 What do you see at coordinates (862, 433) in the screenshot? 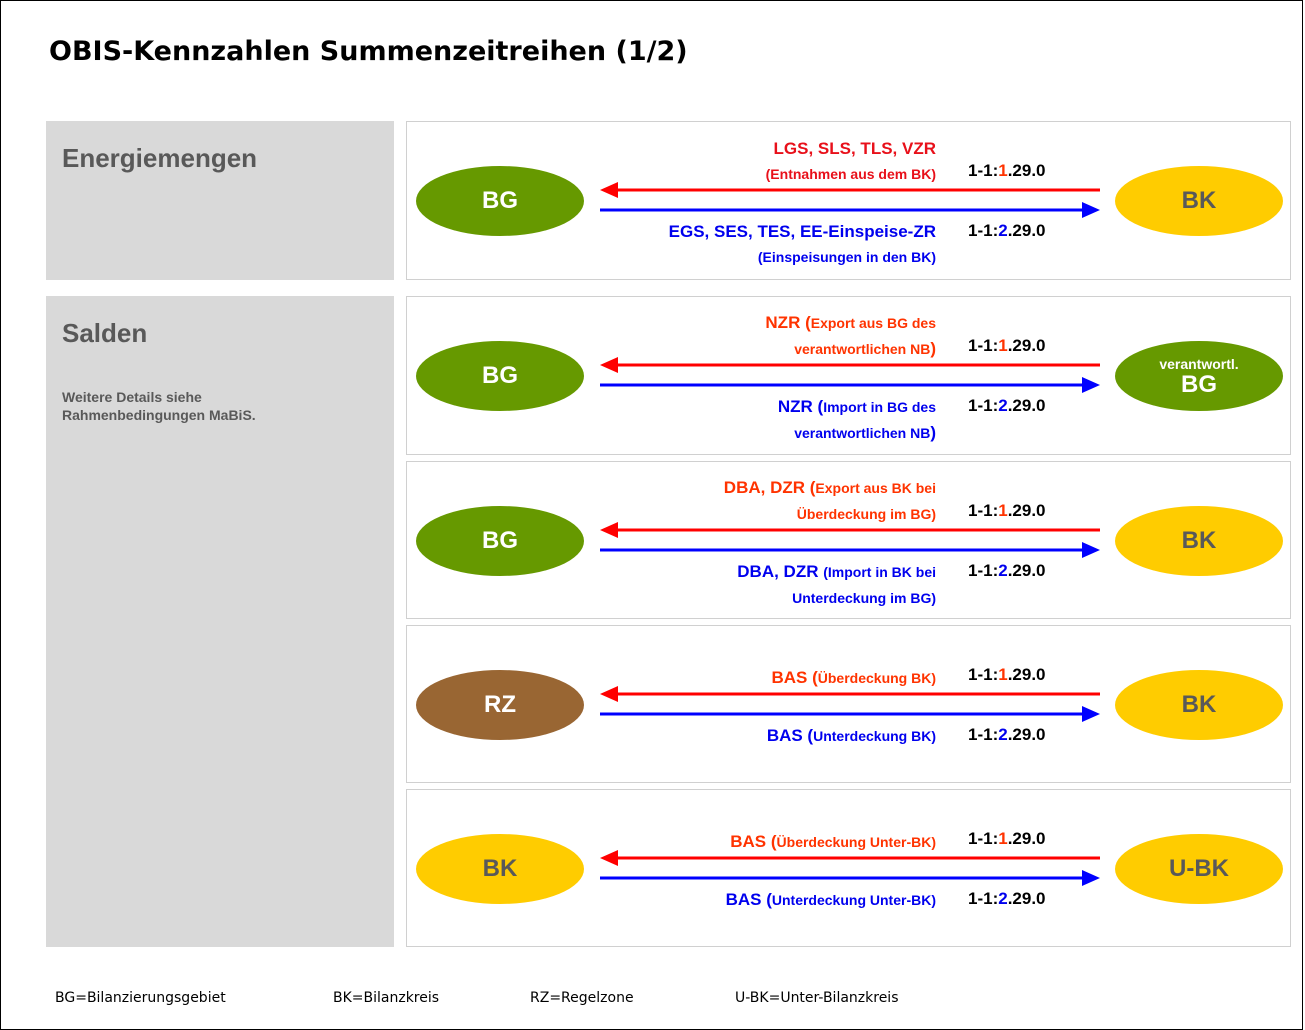
I see `label-detail: verantwortlichen NB` at bounding box center [862, 433].